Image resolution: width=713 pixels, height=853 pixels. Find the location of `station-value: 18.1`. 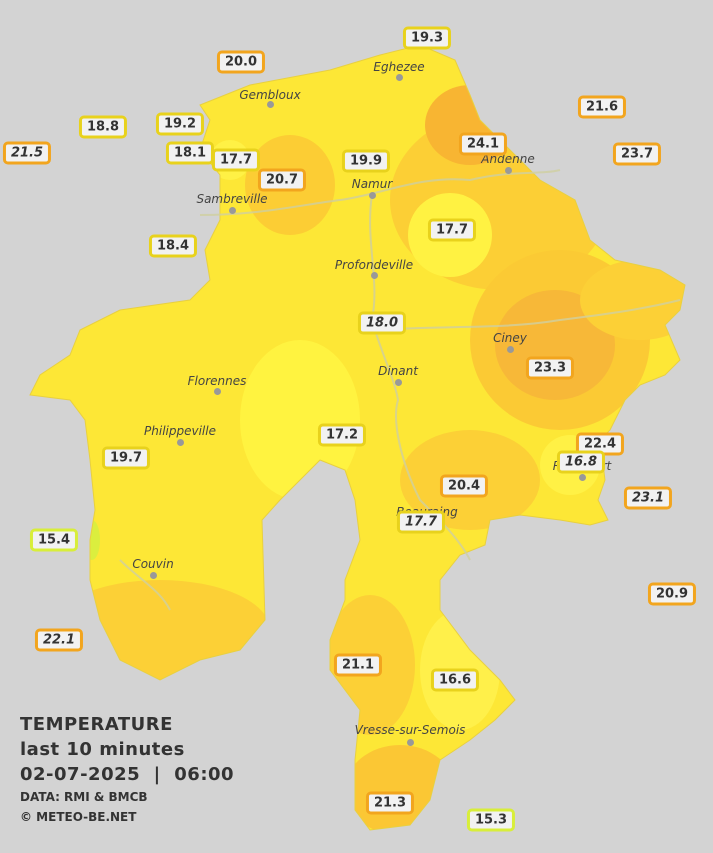

station-value: 18.1 is located at coordinates (190, 153).